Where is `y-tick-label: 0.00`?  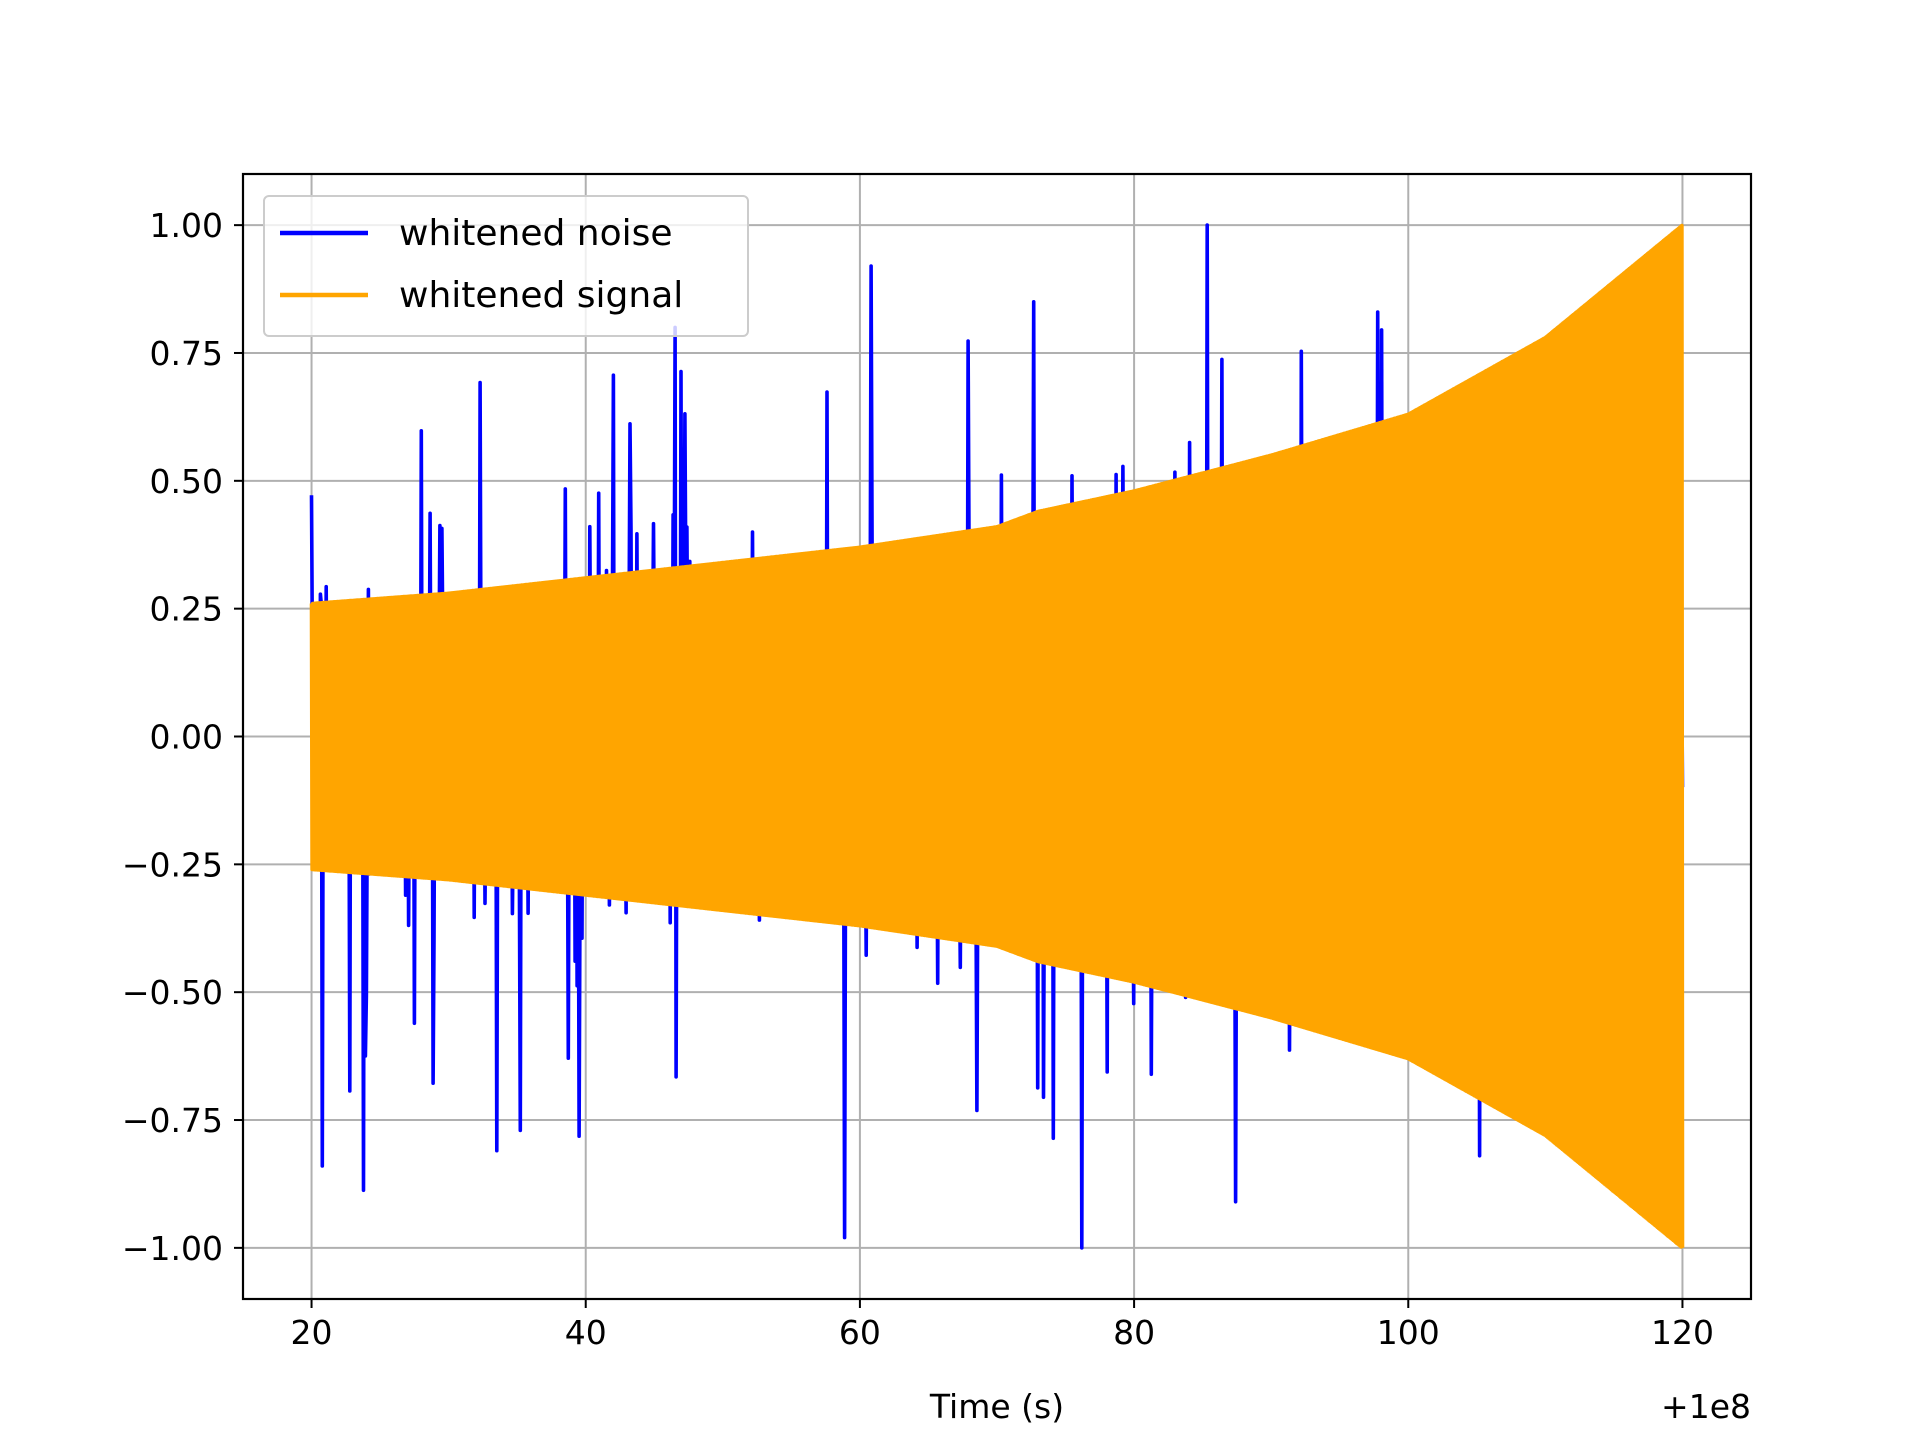
y-tick-label: 0.00 is located at coordinates (186, 737).